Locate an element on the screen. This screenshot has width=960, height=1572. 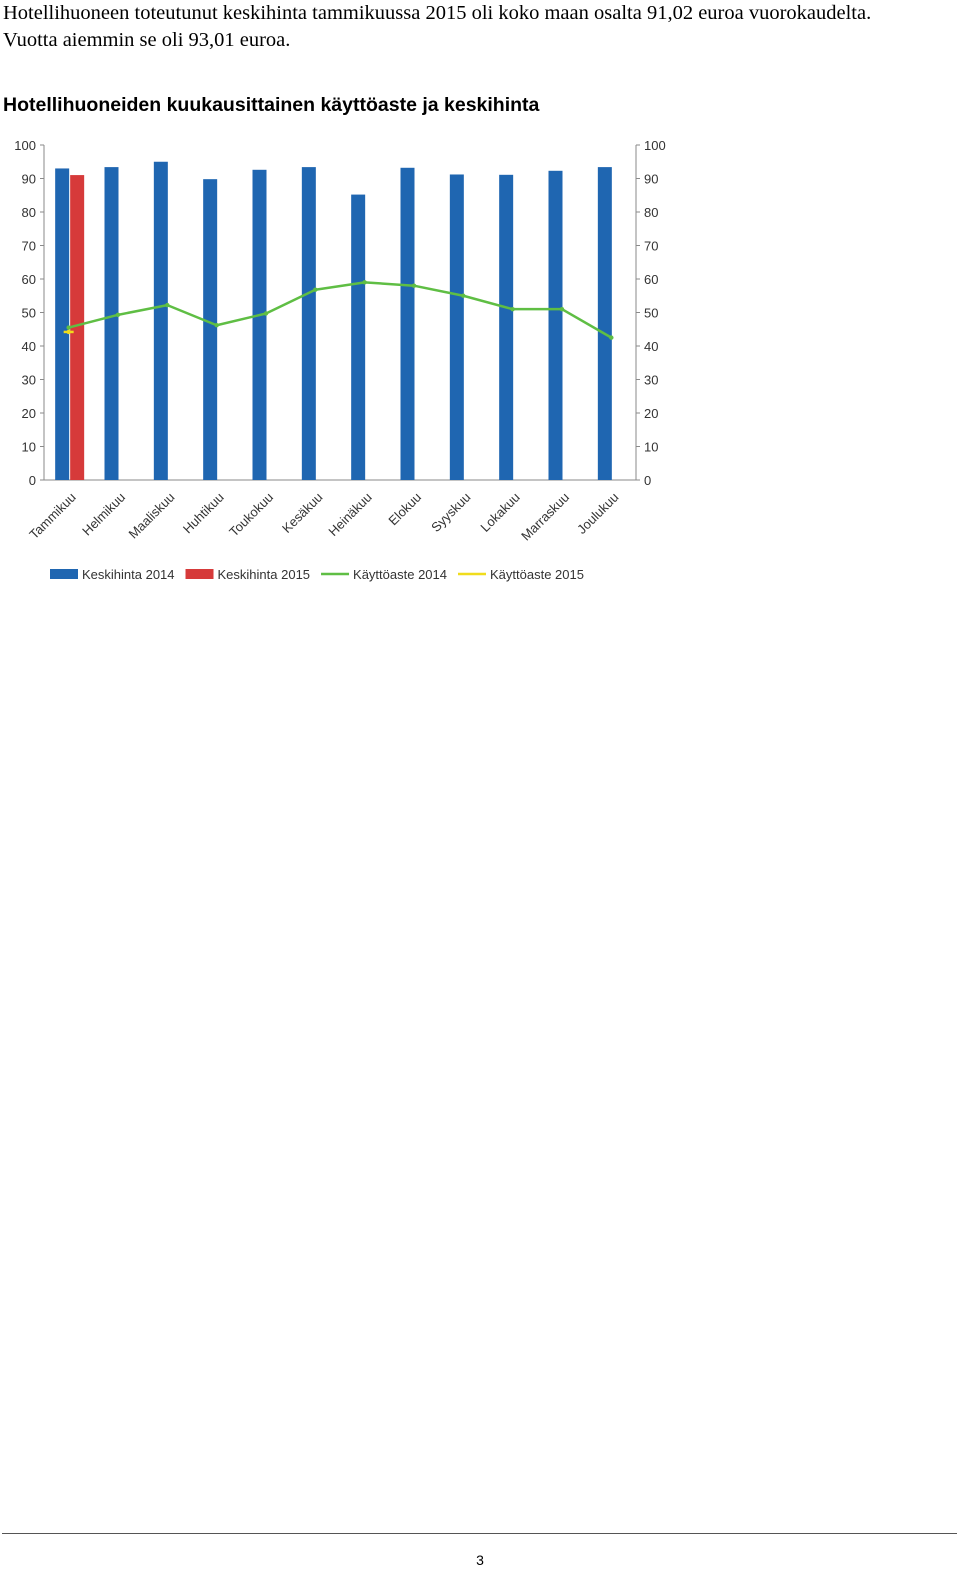
x-tick-label: Elokuu is located at coordinates (404, 509).